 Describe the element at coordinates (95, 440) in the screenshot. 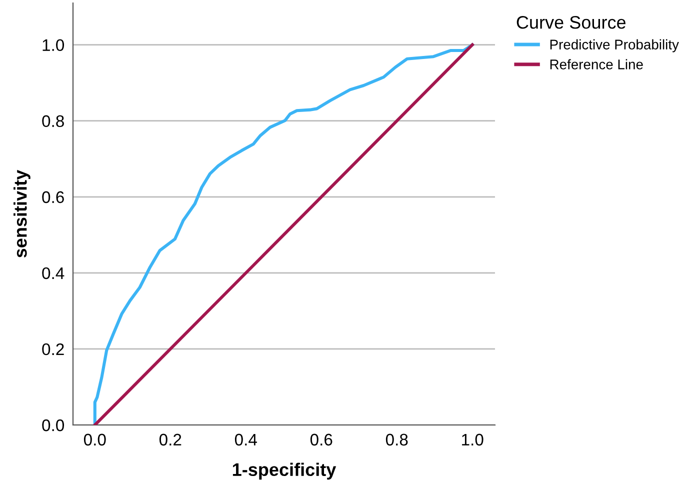

I see `x-tick-label: 0.0` at that location.